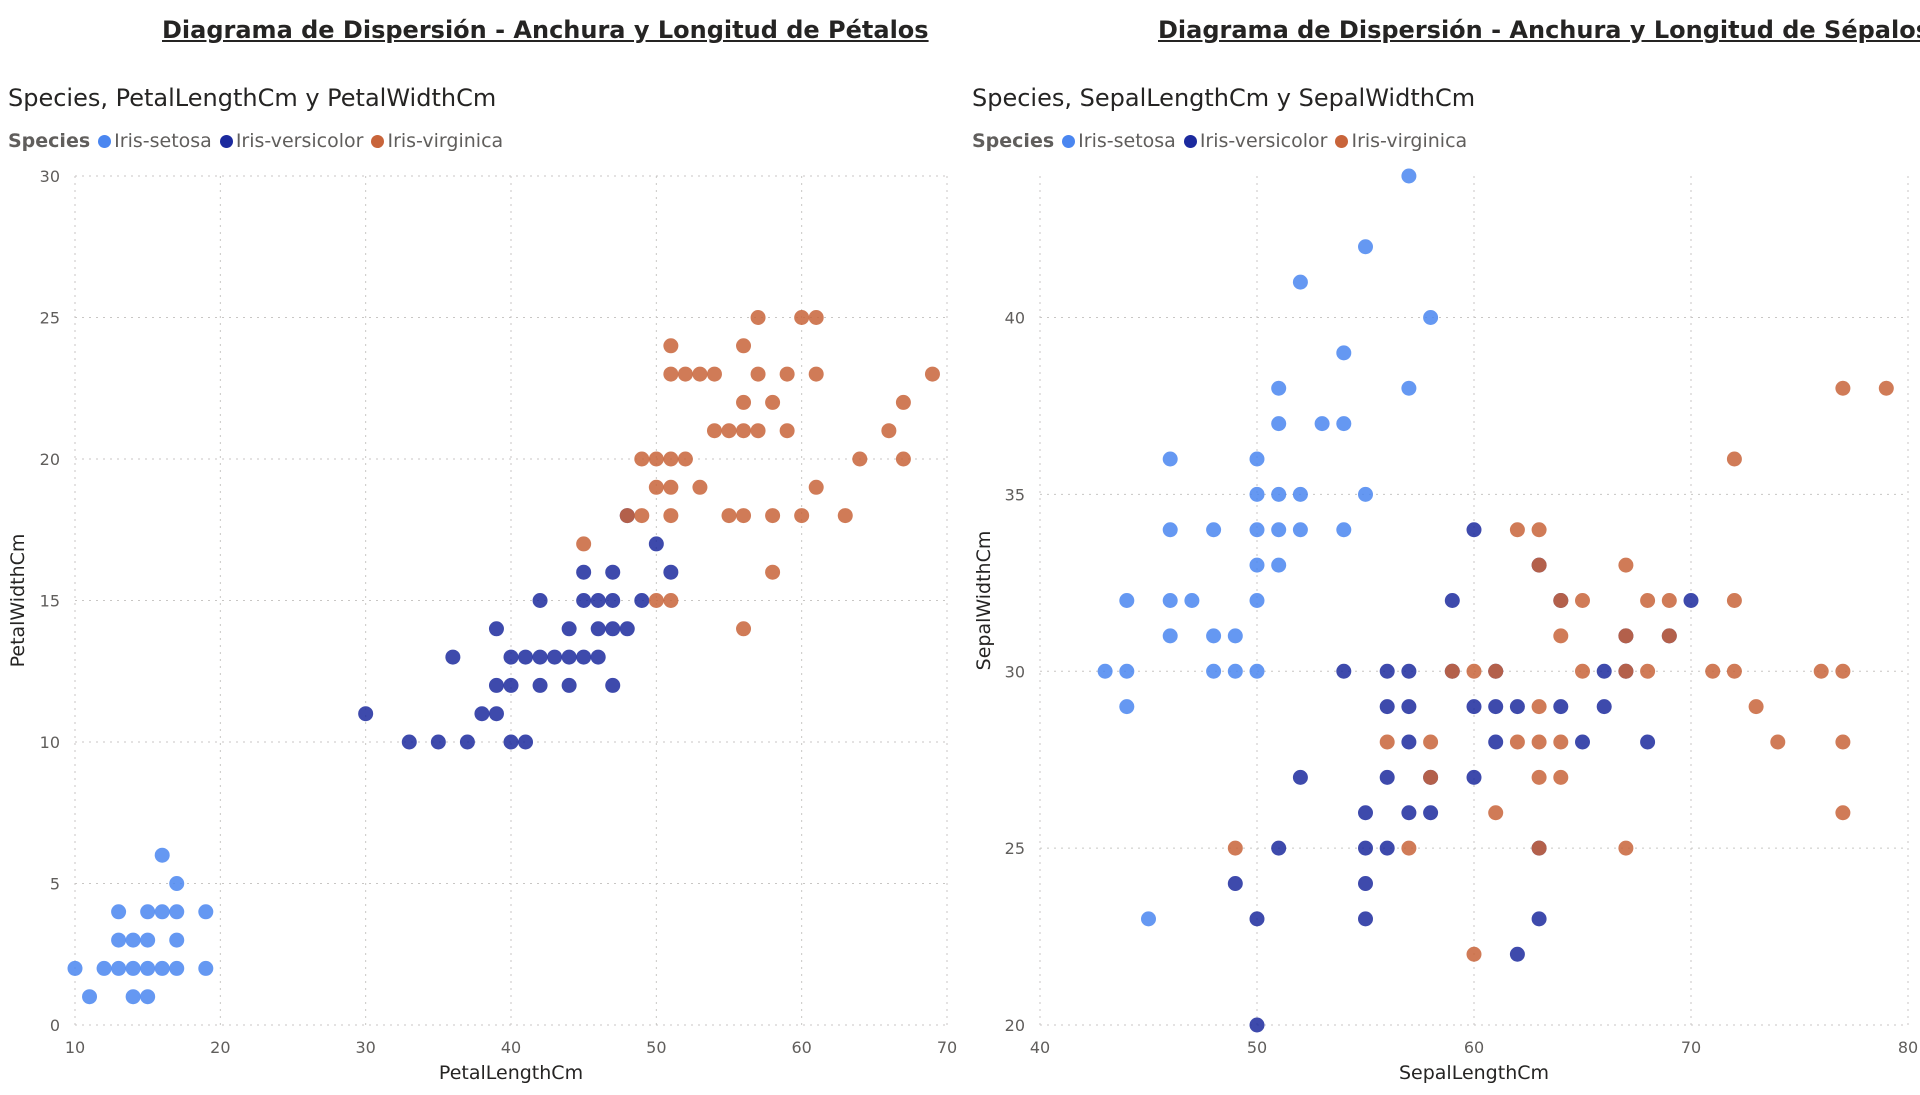  What do you see at coordinates (1255, 141) in the screenshot?
I see `legend-item-versicolor: Iris-versicolor` at bounding box center [1255, 141].